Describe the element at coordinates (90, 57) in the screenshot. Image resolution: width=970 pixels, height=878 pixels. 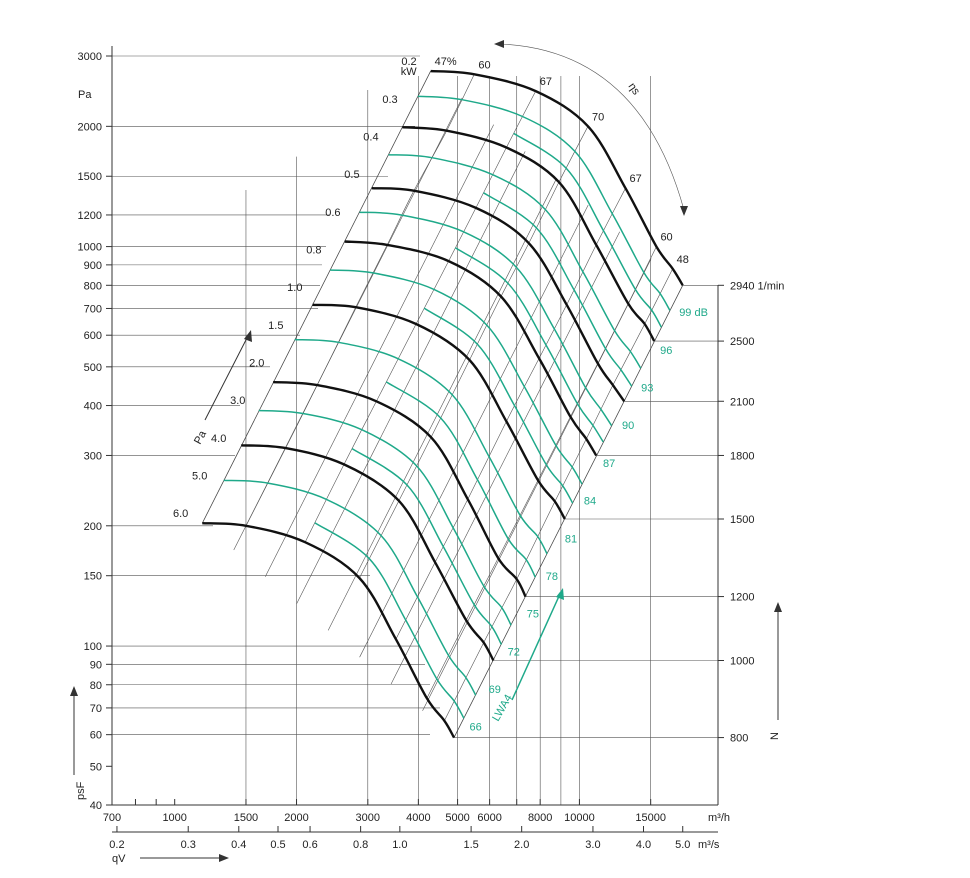
I see `y-tick-label: 3000` at that location.